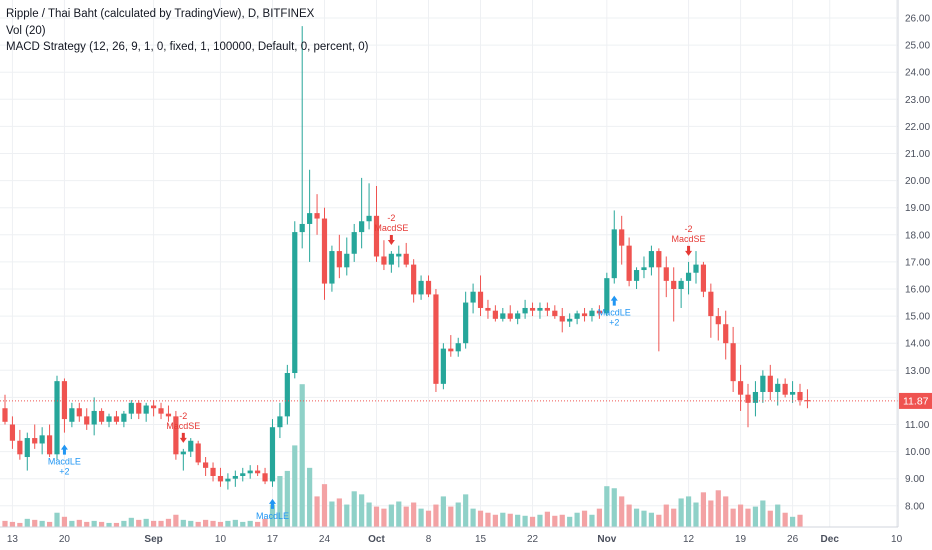 Image resolution: width=932 pixels, height=550 pixels. Describe the element at coordinates (917, 290) in the screenshot. I see `price-tick-label: 16.00` at that location.